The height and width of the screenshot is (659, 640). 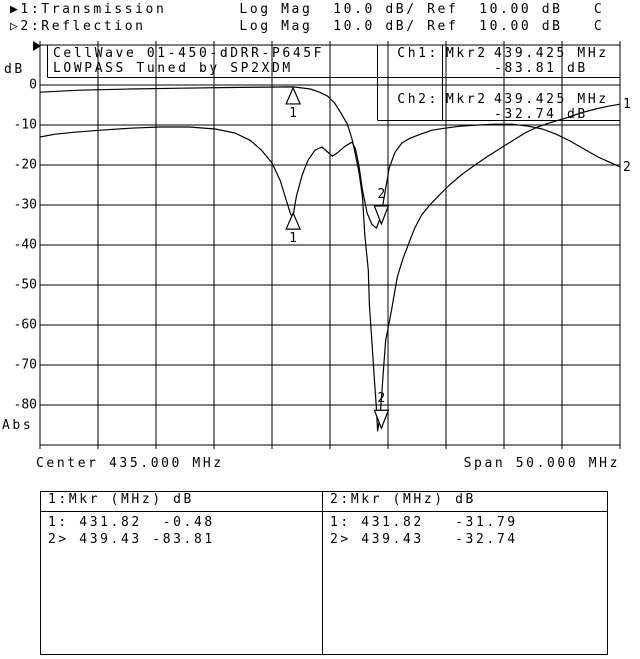 I want to click on center-frequency-label: Center 435.000 MHz, so click(x=130, y=463).